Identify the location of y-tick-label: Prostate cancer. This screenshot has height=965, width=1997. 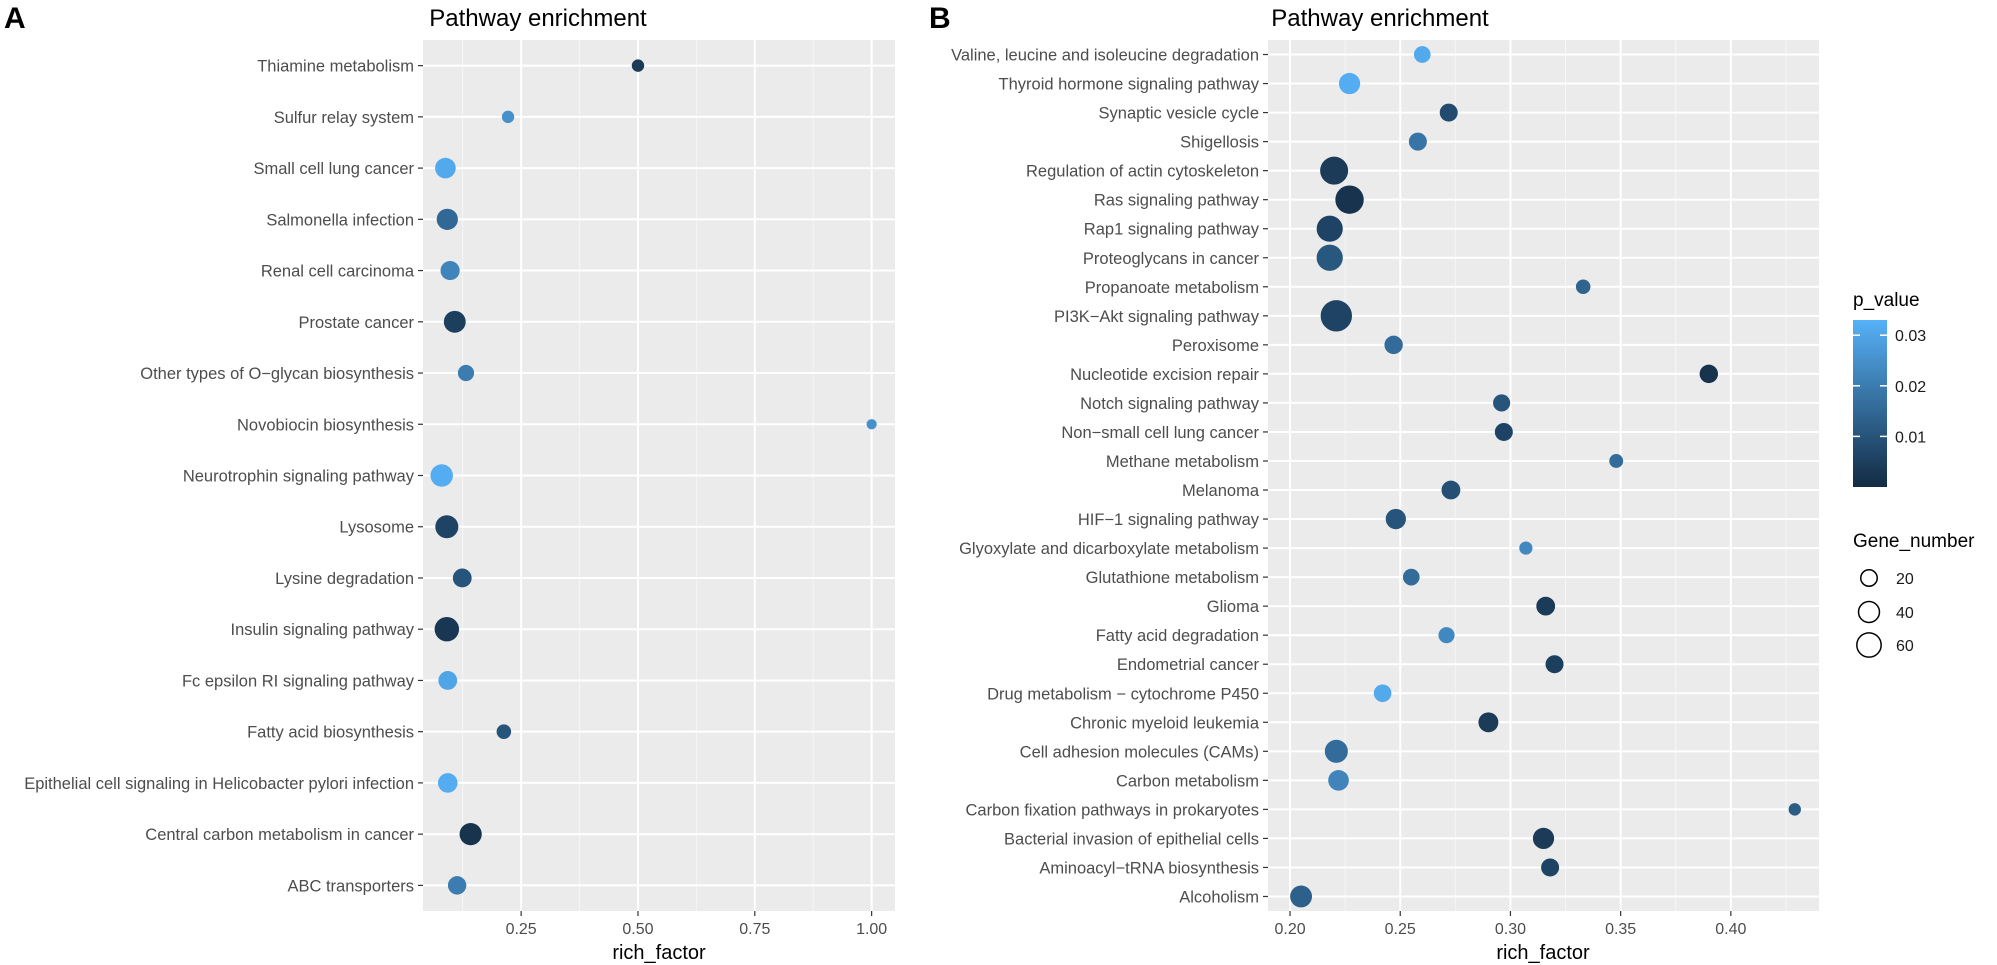
(356, 323).